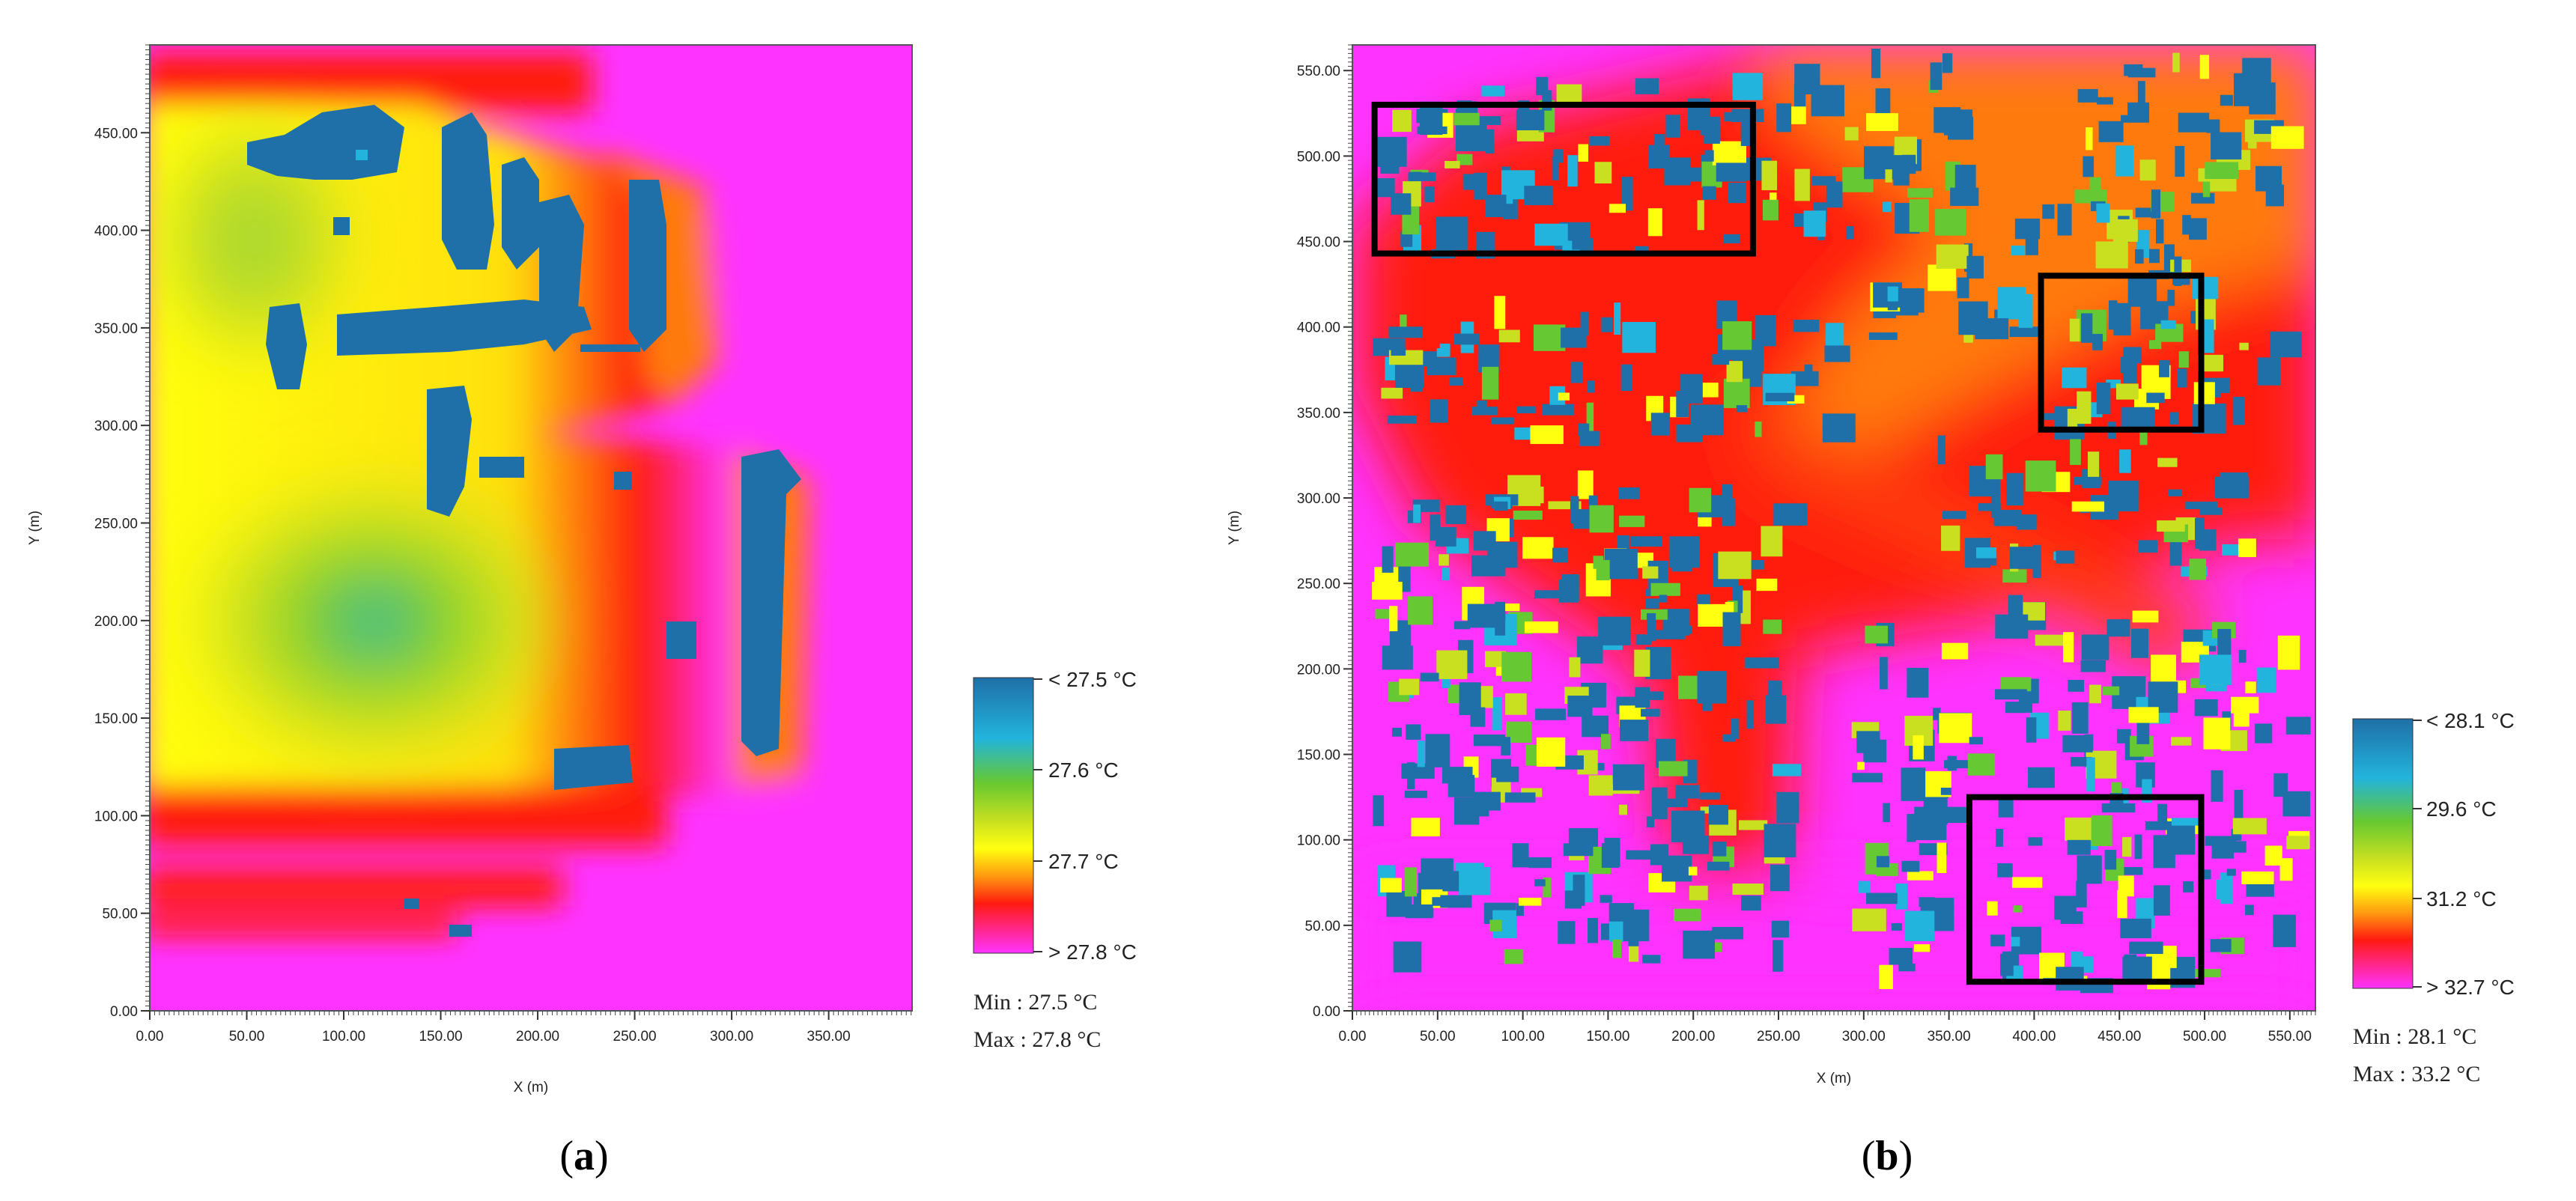 The image size is (2576, 1201). Describe the element at coordinates (1092, 952) in the screenshot. I see `legend-a-label-3: > 27.8 °C` at that location.